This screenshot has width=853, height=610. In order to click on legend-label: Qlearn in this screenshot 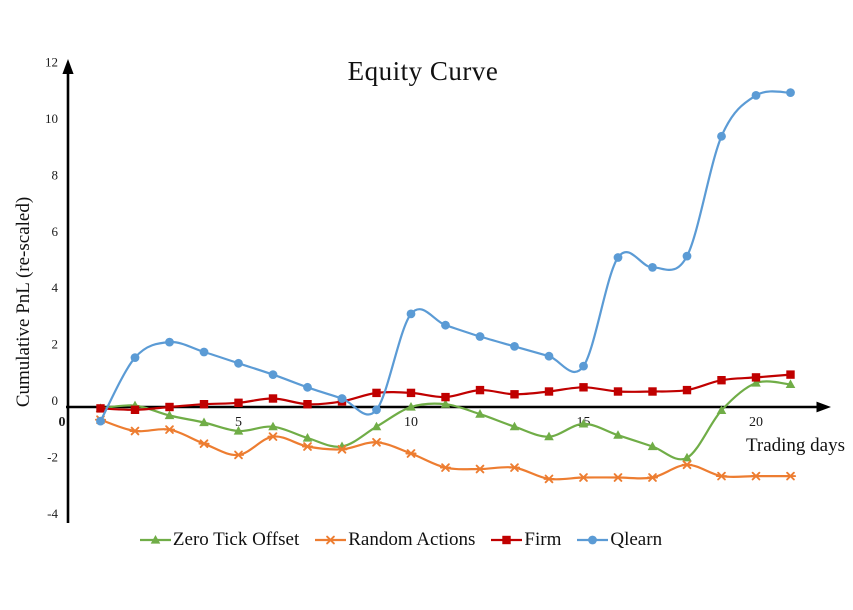, I will do `click(636, 539)`.